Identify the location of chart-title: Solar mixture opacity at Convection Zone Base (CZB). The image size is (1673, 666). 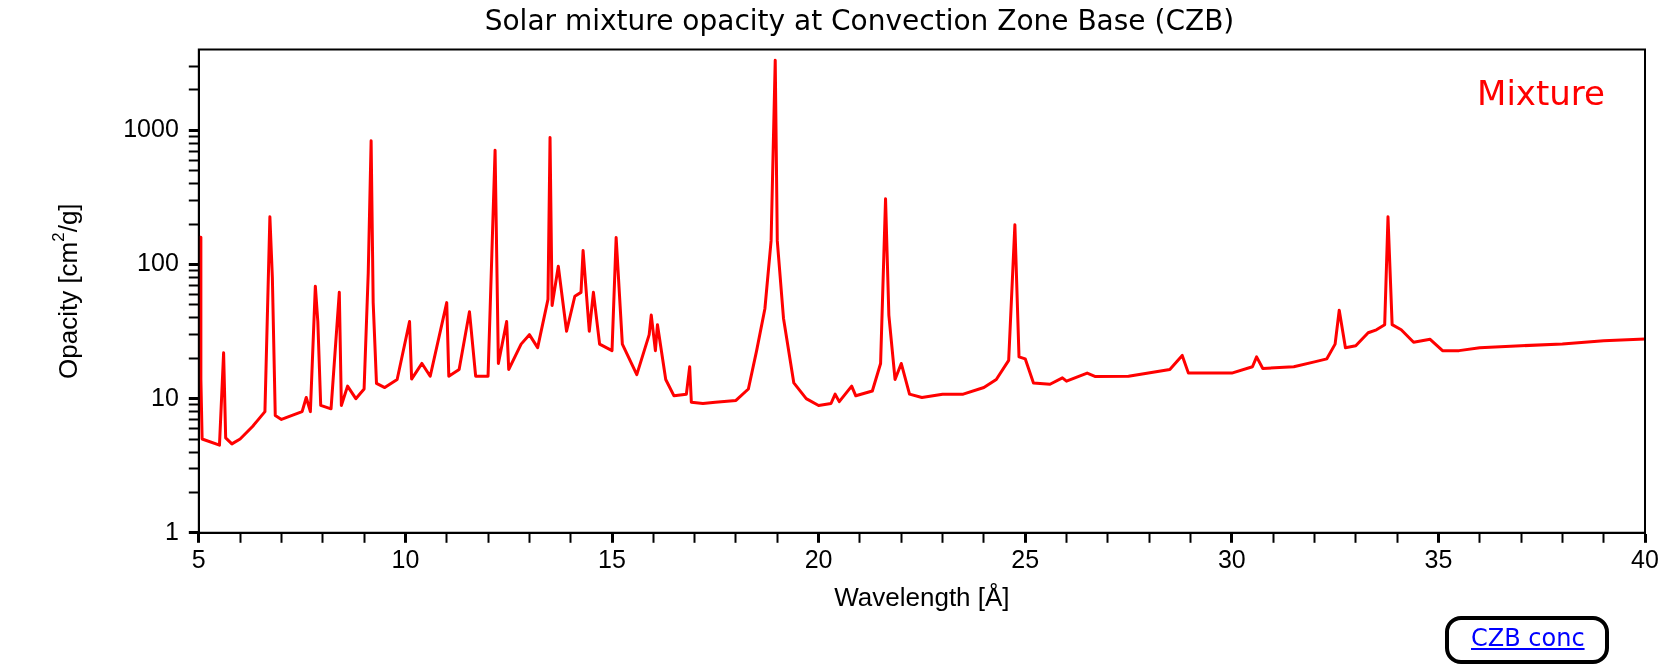
(859, 21).